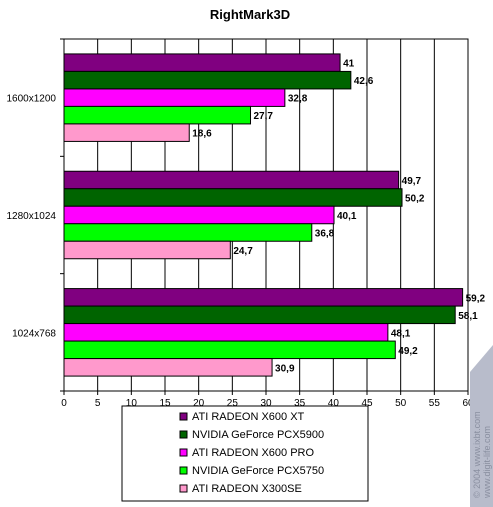  I want to click on legend-label: NVIDIA GeForce PCX5750, so click(258, 471).